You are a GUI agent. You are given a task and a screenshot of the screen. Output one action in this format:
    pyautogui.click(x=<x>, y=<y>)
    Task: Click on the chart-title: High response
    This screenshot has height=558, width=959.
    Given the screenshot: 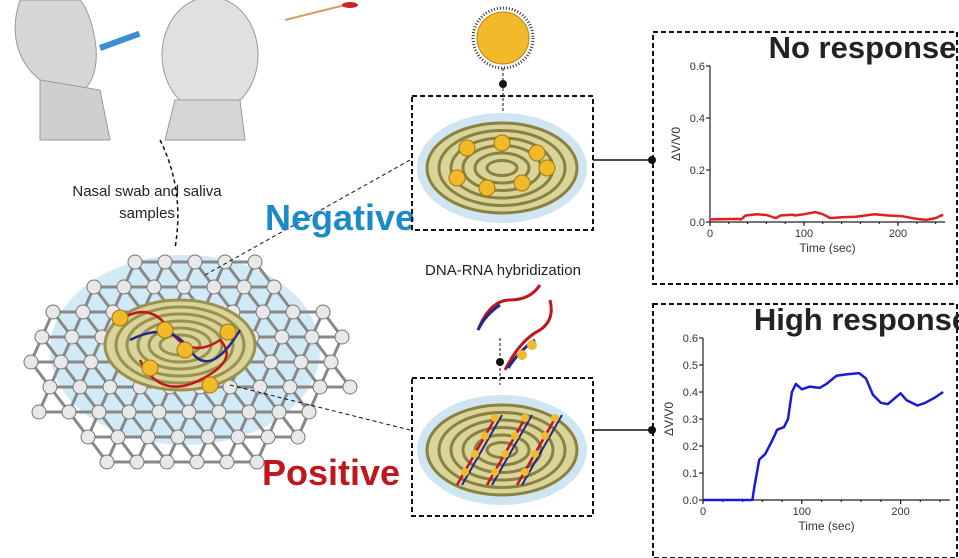 What is the action you would take?
    pyautogui.click(x=856, y=319)
    